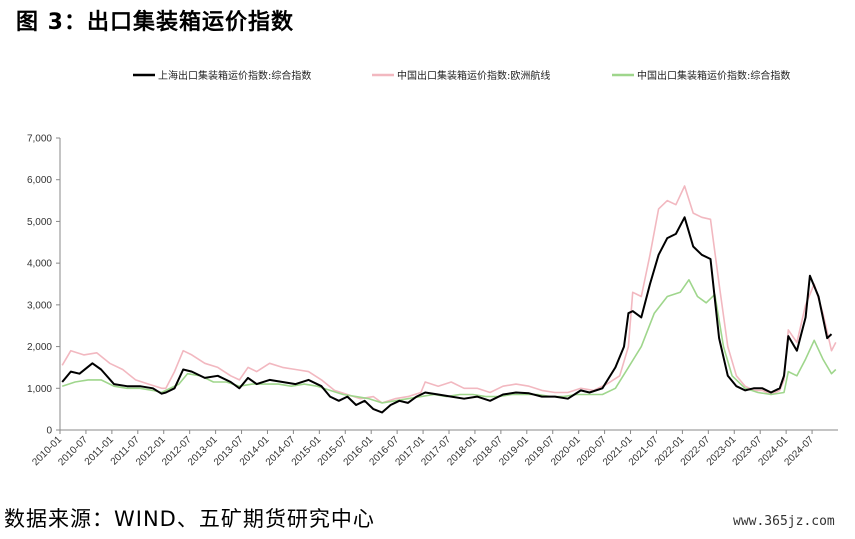  I want to click on x-tick-label: 2024-07, so click(799, 451).